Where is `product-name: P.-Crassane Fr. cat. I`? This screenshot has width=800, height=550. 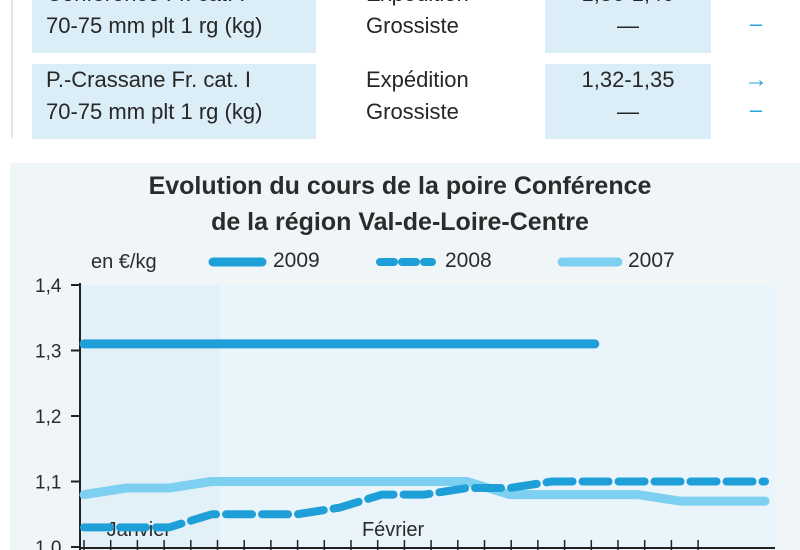
product-name: P.-Crassane Fr. cat. I is located at coordinates (149, 79).